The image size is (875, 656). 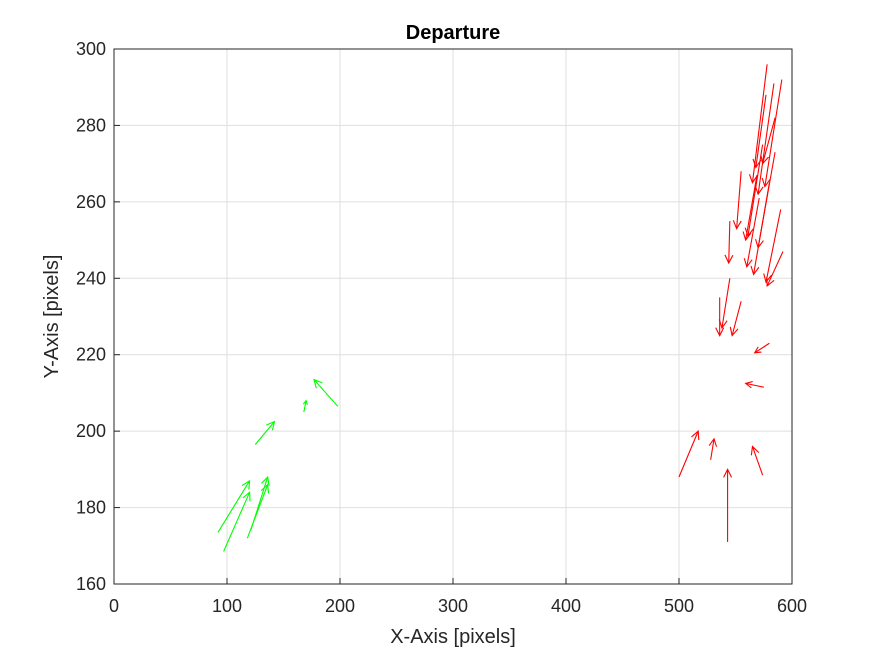 What do you see at coordinates (679, 606) in the screenshot?
I see `x-tick-label: 500` at bounding box center [679, 606].